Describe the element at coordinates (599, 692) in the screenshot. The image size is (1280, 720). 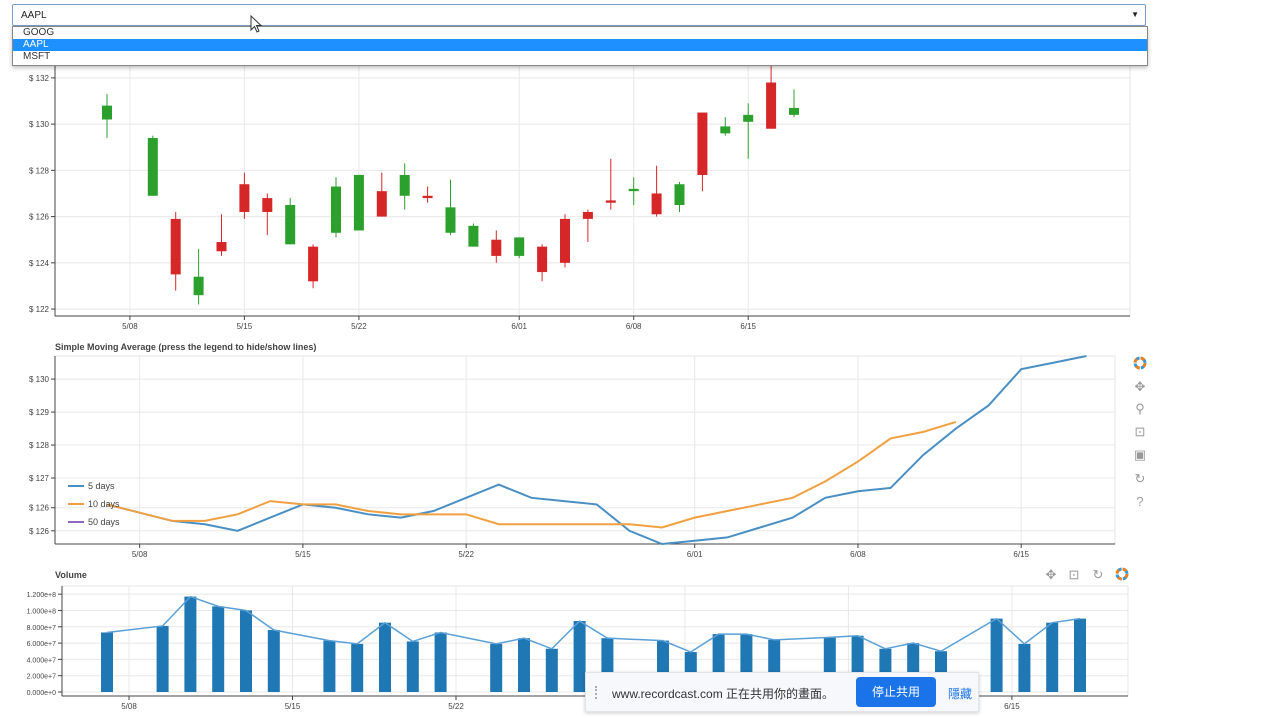
I see `drag-handle-icon` at that location.